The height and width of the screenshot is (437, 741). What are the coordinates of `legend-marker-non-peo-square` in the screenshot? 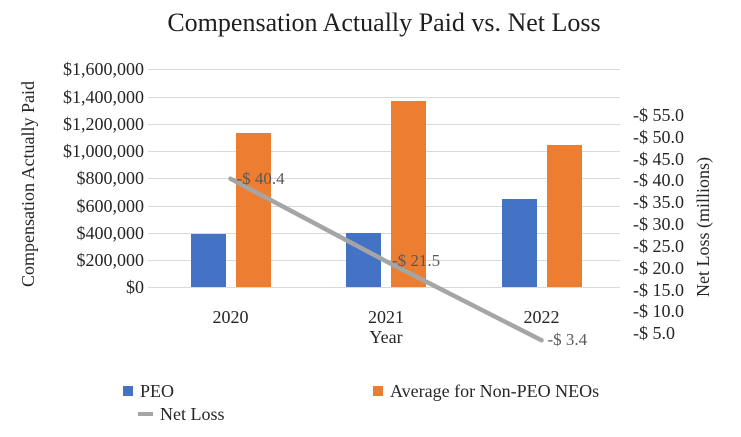 It's located at (378, 391).